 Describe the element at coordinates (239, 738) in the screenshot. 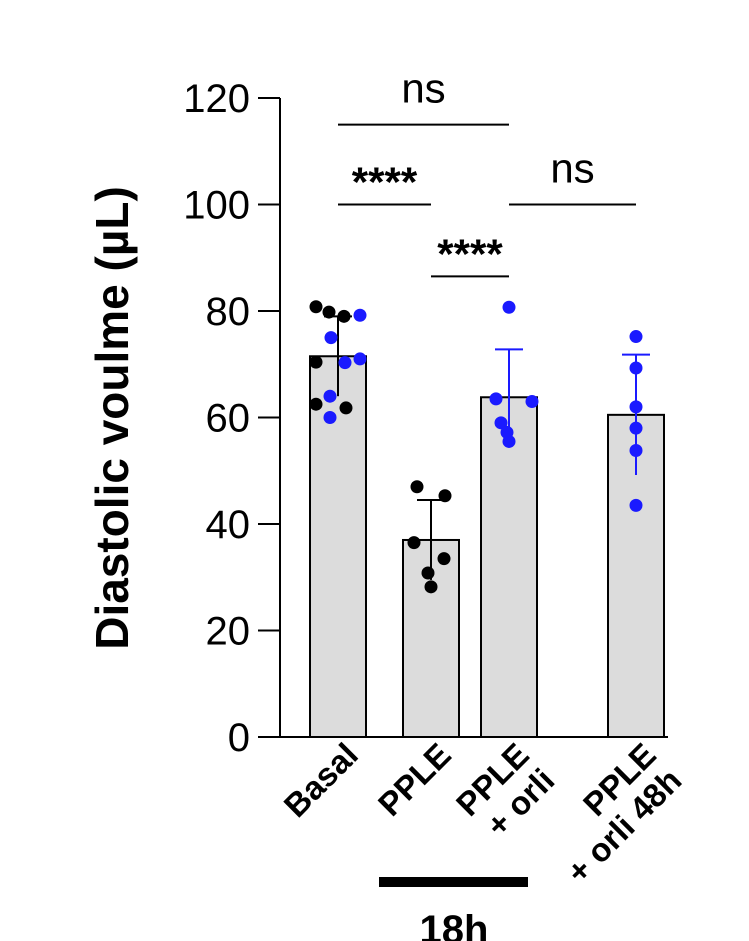

I see `y-tick-label: 0` at that location.